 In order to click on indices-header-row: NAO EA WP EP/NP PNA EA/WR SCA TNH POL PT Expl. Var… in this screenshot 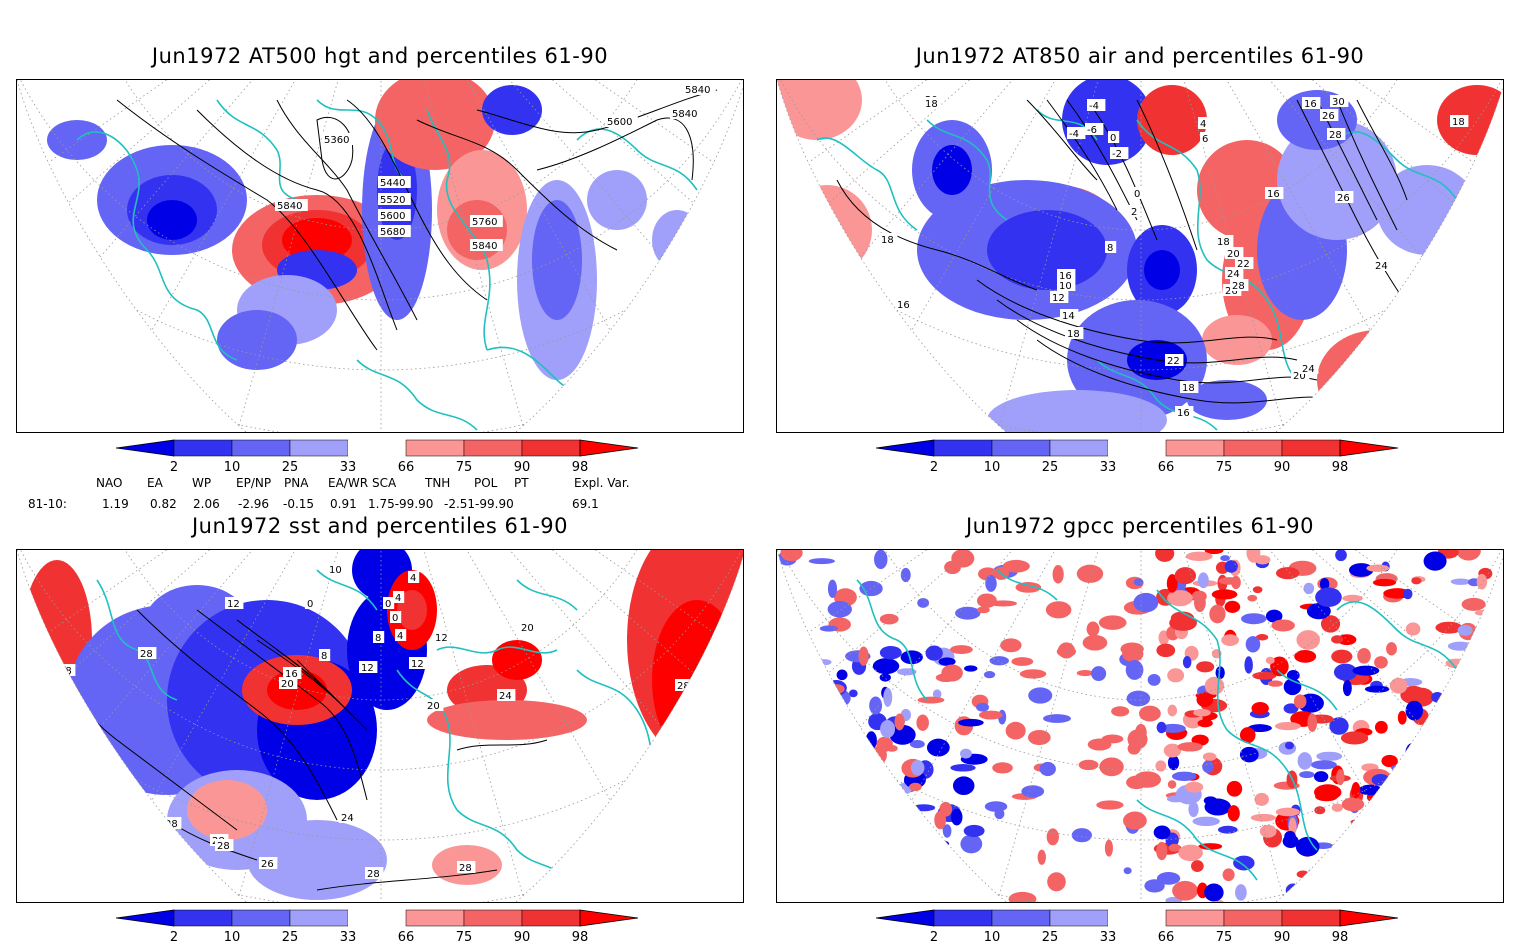, I will do `click(380, 484)`.